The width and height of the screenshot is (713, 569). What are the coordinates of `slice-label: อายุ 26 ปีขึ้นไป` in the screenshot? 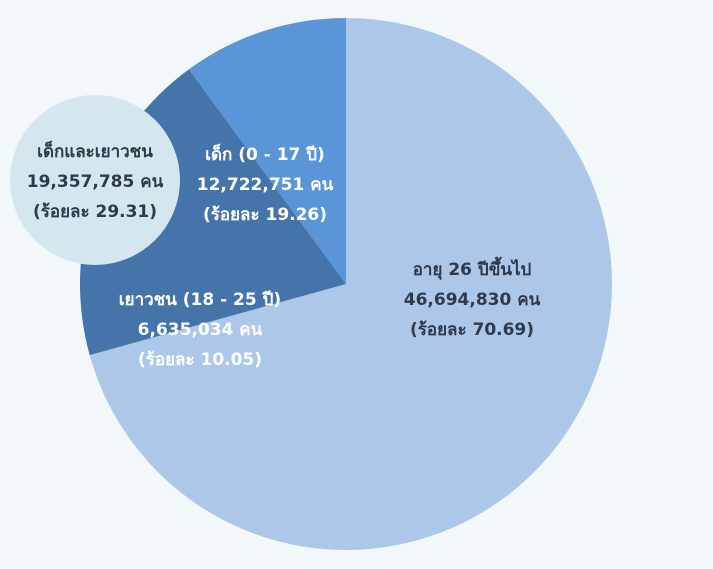 It's located at (472, 268).